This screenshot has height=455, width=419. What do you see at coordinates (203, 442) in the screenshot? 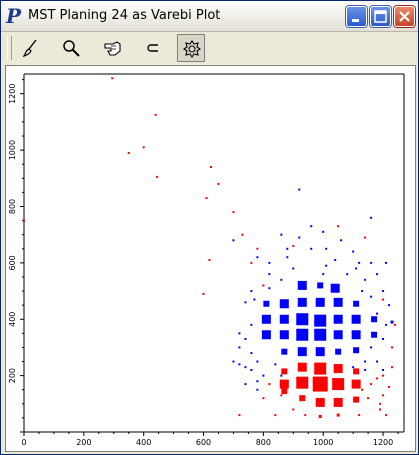
I see `x-tick-label: 600` at bounding box center [203, 442].